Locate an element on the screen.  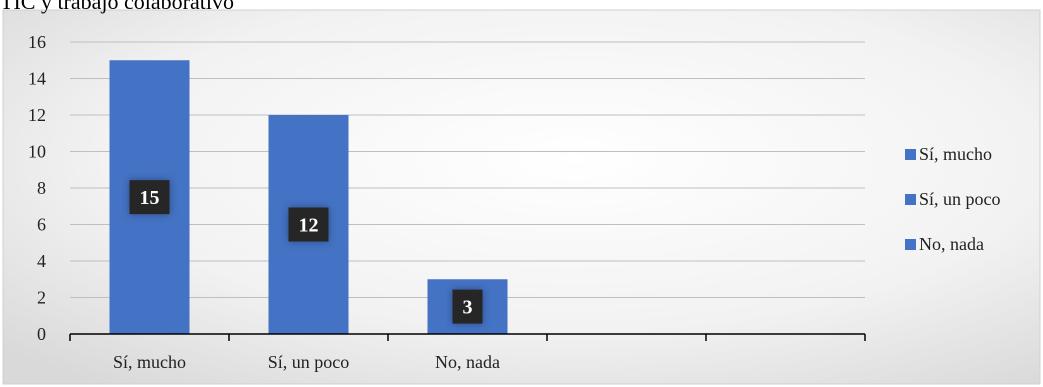
x-axis-labels: Sí, mucho Sí, un poco No, nada is located at coordinates (306, 362).